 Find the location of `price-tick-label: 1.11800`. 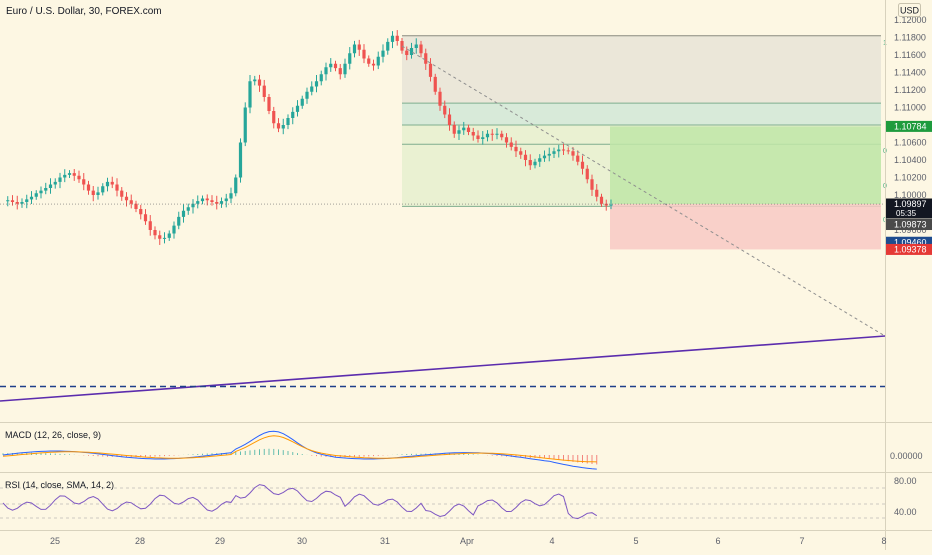

price-tick-label: 1.11800 is located at coordinates (910, 38).